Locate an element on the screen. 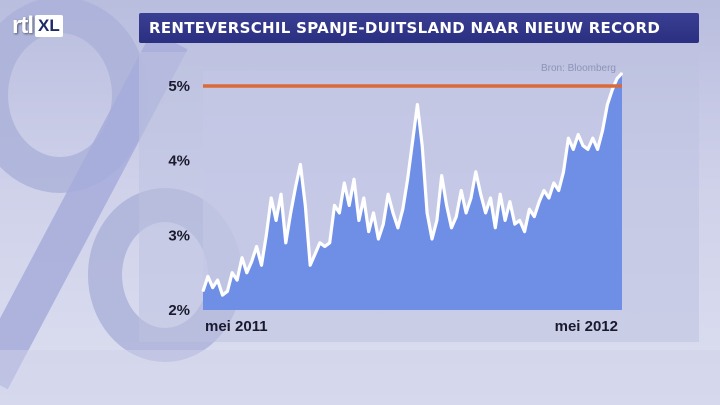  x-tick-label: mei 2011 is located at coordinates (236, 326).